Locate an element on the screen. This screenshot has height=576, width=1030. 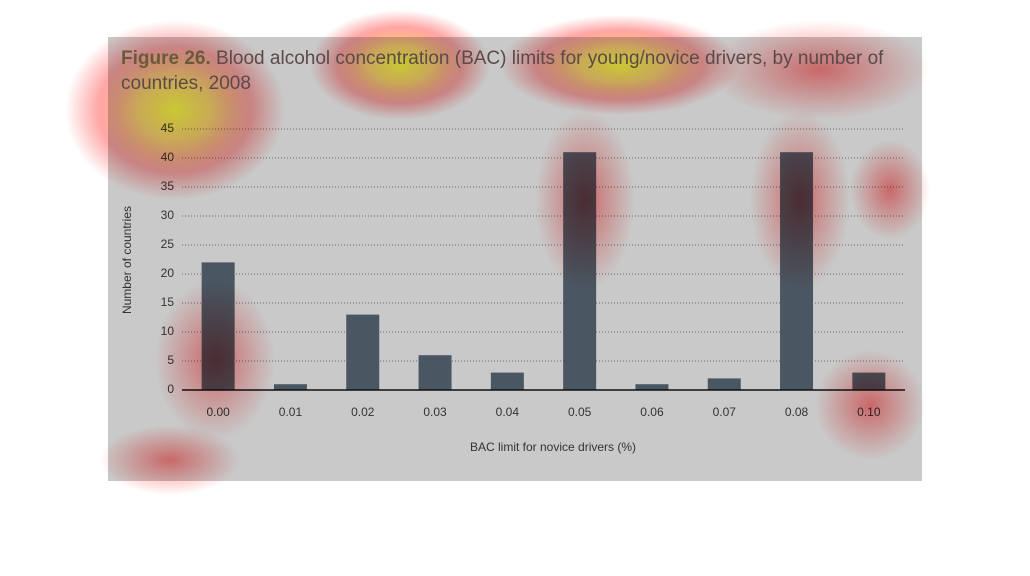
x-tick-label: 0.08 is located at coordinates (797, 412).